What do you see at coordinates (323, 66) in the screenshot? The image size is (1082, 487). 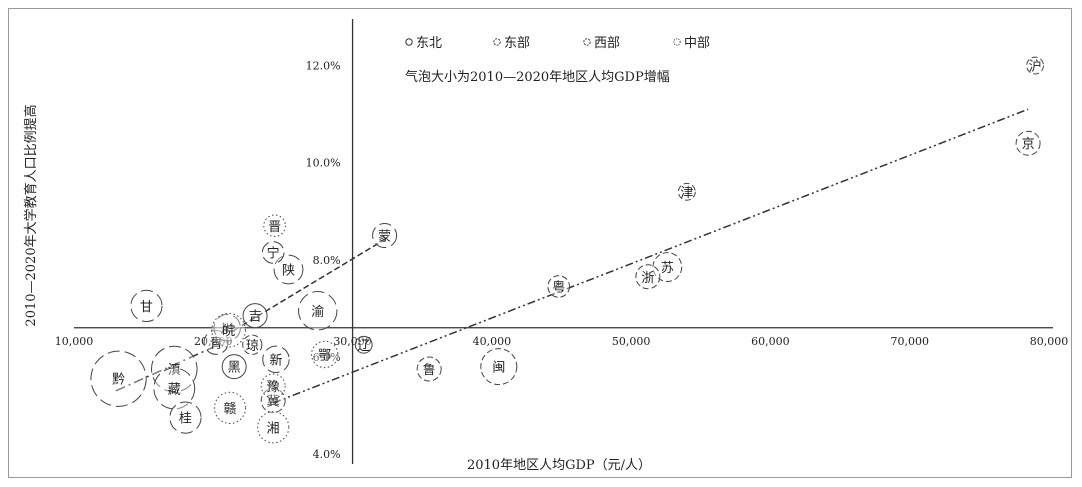 I see `y-tick-label: 12.0%` at bounding box center [323, 66].